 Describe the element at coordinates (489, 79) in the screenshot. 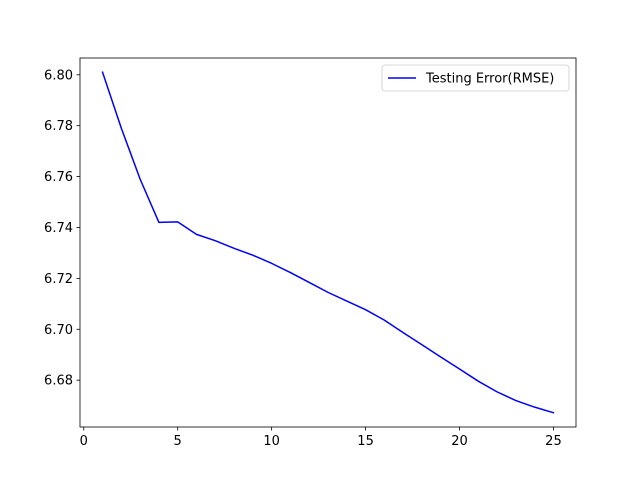

I see `legend-label: Testing Error(RMSE)` at that location.